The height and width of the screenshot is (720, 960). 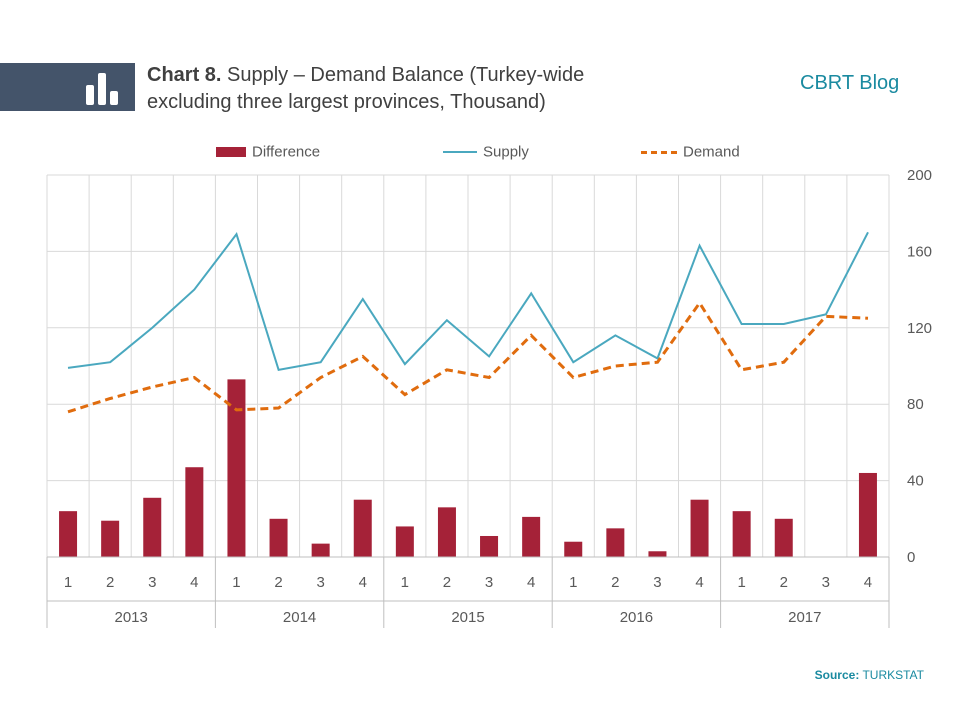 What do you see at coordinates (915, 404) in the screenshot?
I see `y-tick-label: 80` at bounding box center [915, 404].